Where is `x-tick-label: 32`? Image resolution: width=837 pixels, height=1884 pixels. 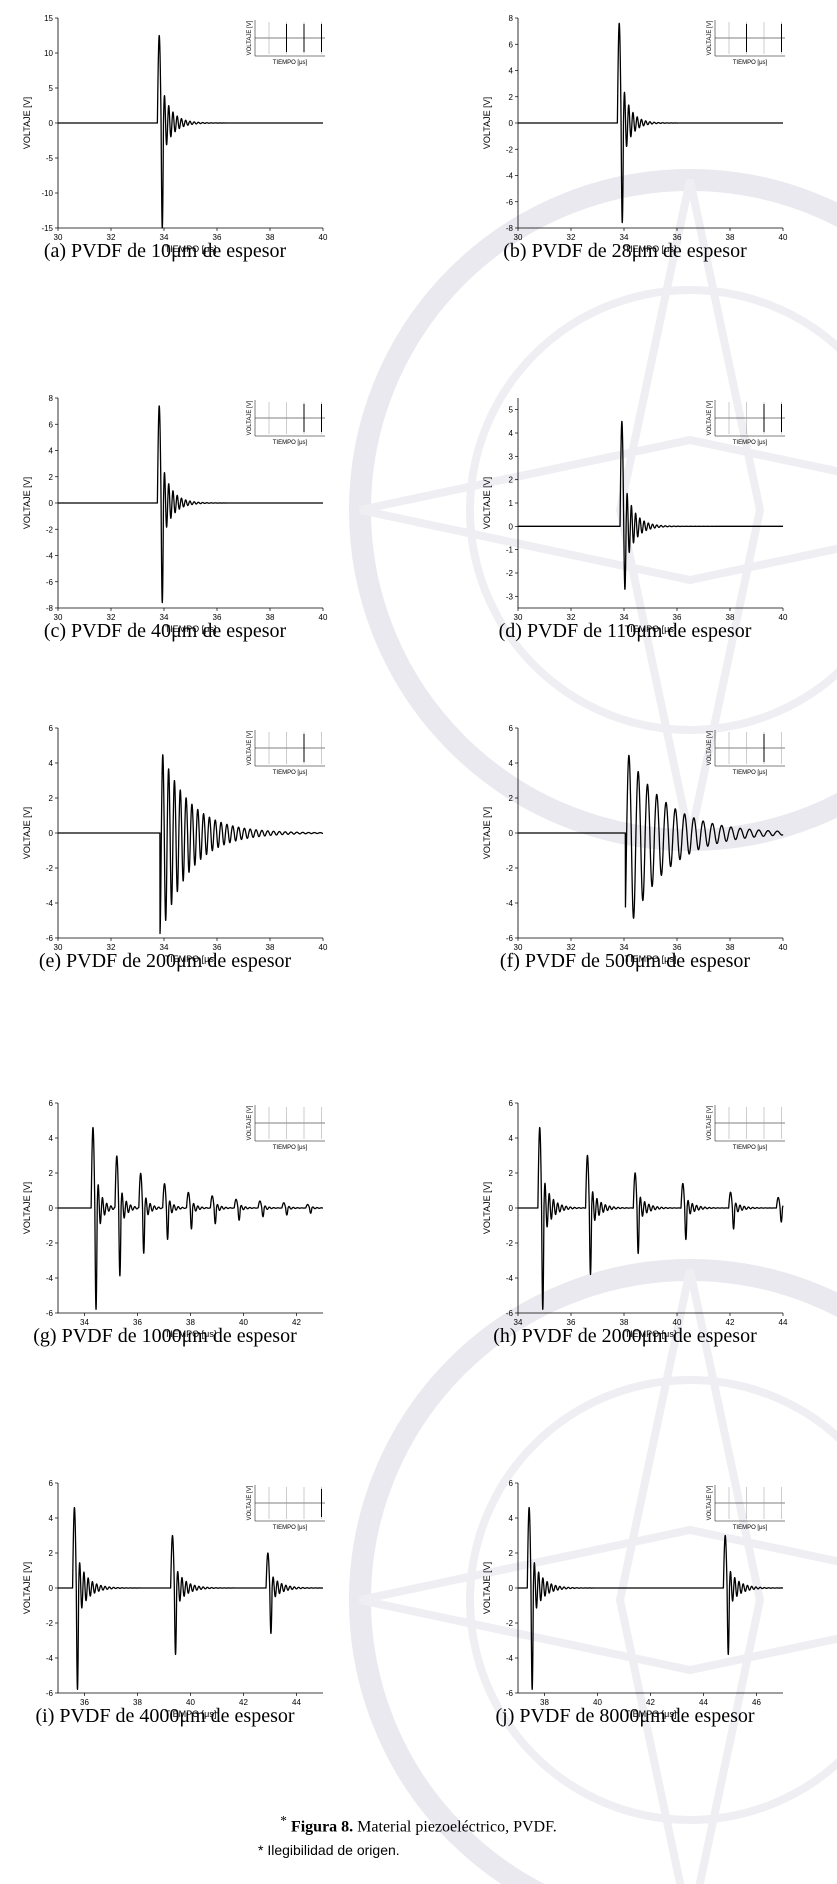 x-tick-label: 32 is located at coordinates (571, 237).